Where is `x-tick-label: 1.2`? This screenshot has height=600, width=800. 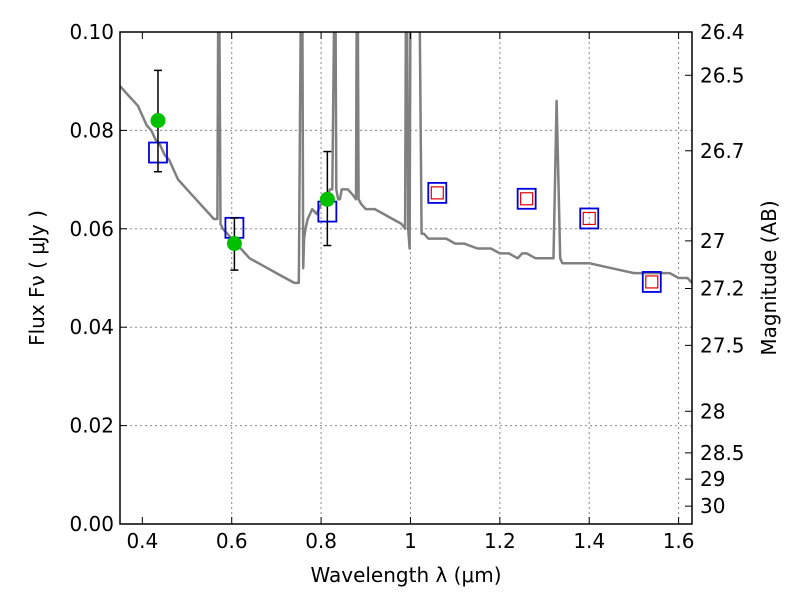 x-tick-label: 1.2 is located at coordinates (500, 541).